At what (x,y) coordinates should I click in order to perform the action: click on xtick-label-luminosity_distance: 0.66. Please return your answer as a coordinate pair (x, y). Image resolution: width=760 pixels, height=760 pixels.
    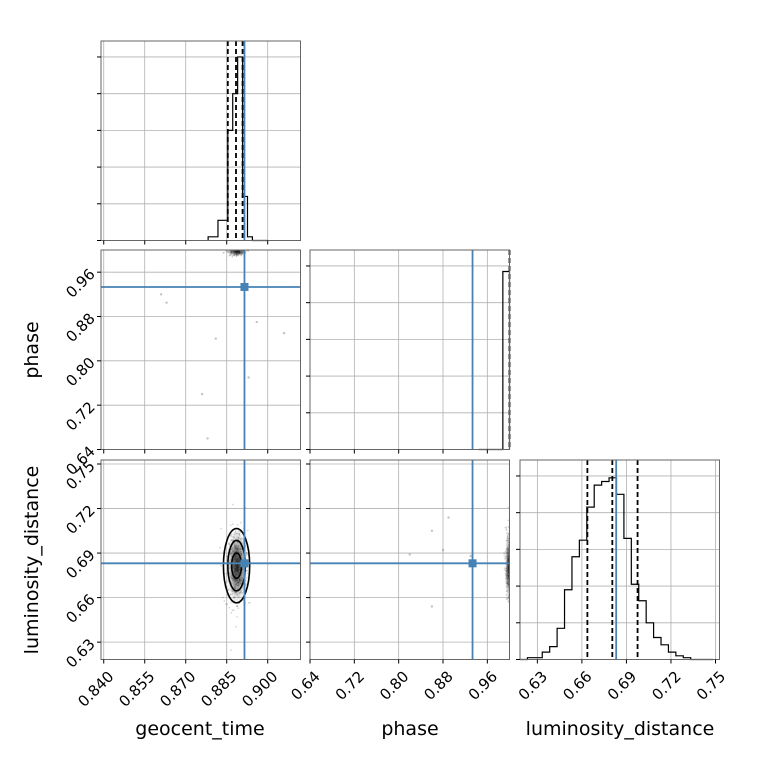
    Looking at the image, I should click on (577, 686).